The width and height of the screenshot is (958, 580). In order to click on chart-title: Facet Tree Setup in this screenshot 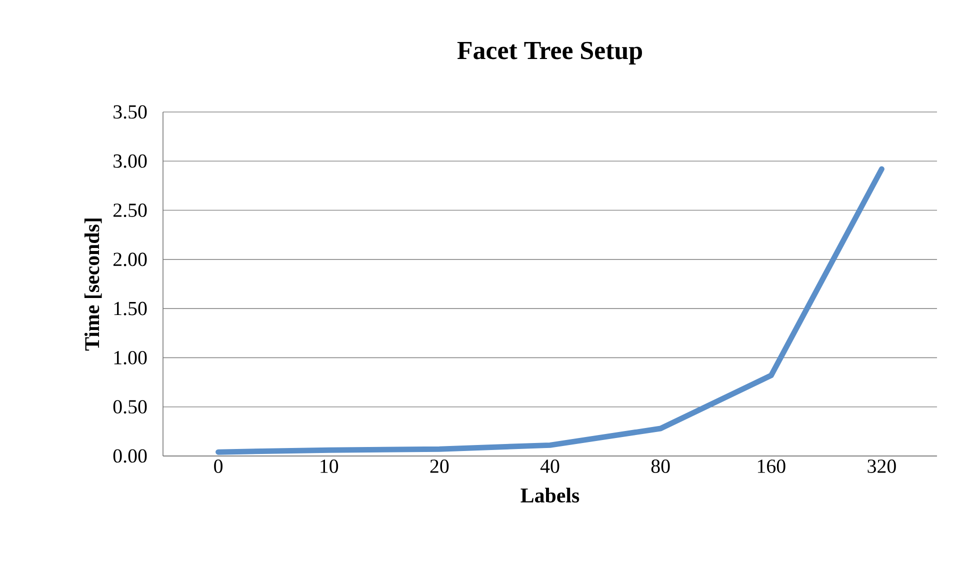, I will do `click(549, 53)`.